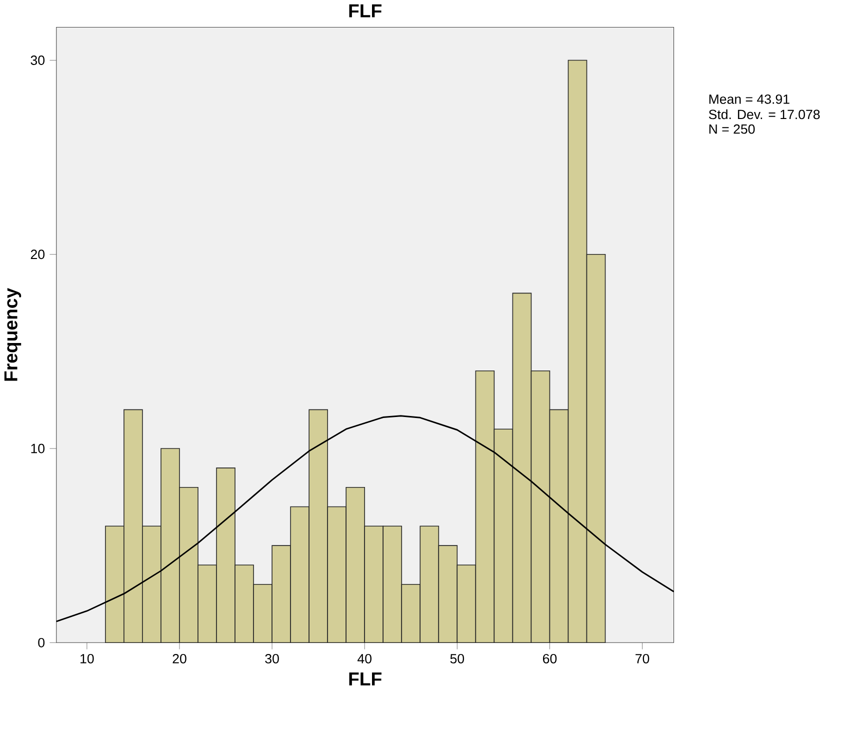  What do you see at coordinates (749, 99) in the screenshot?
I see `text: Mean = 43.91` at bounding box center [749, 99].